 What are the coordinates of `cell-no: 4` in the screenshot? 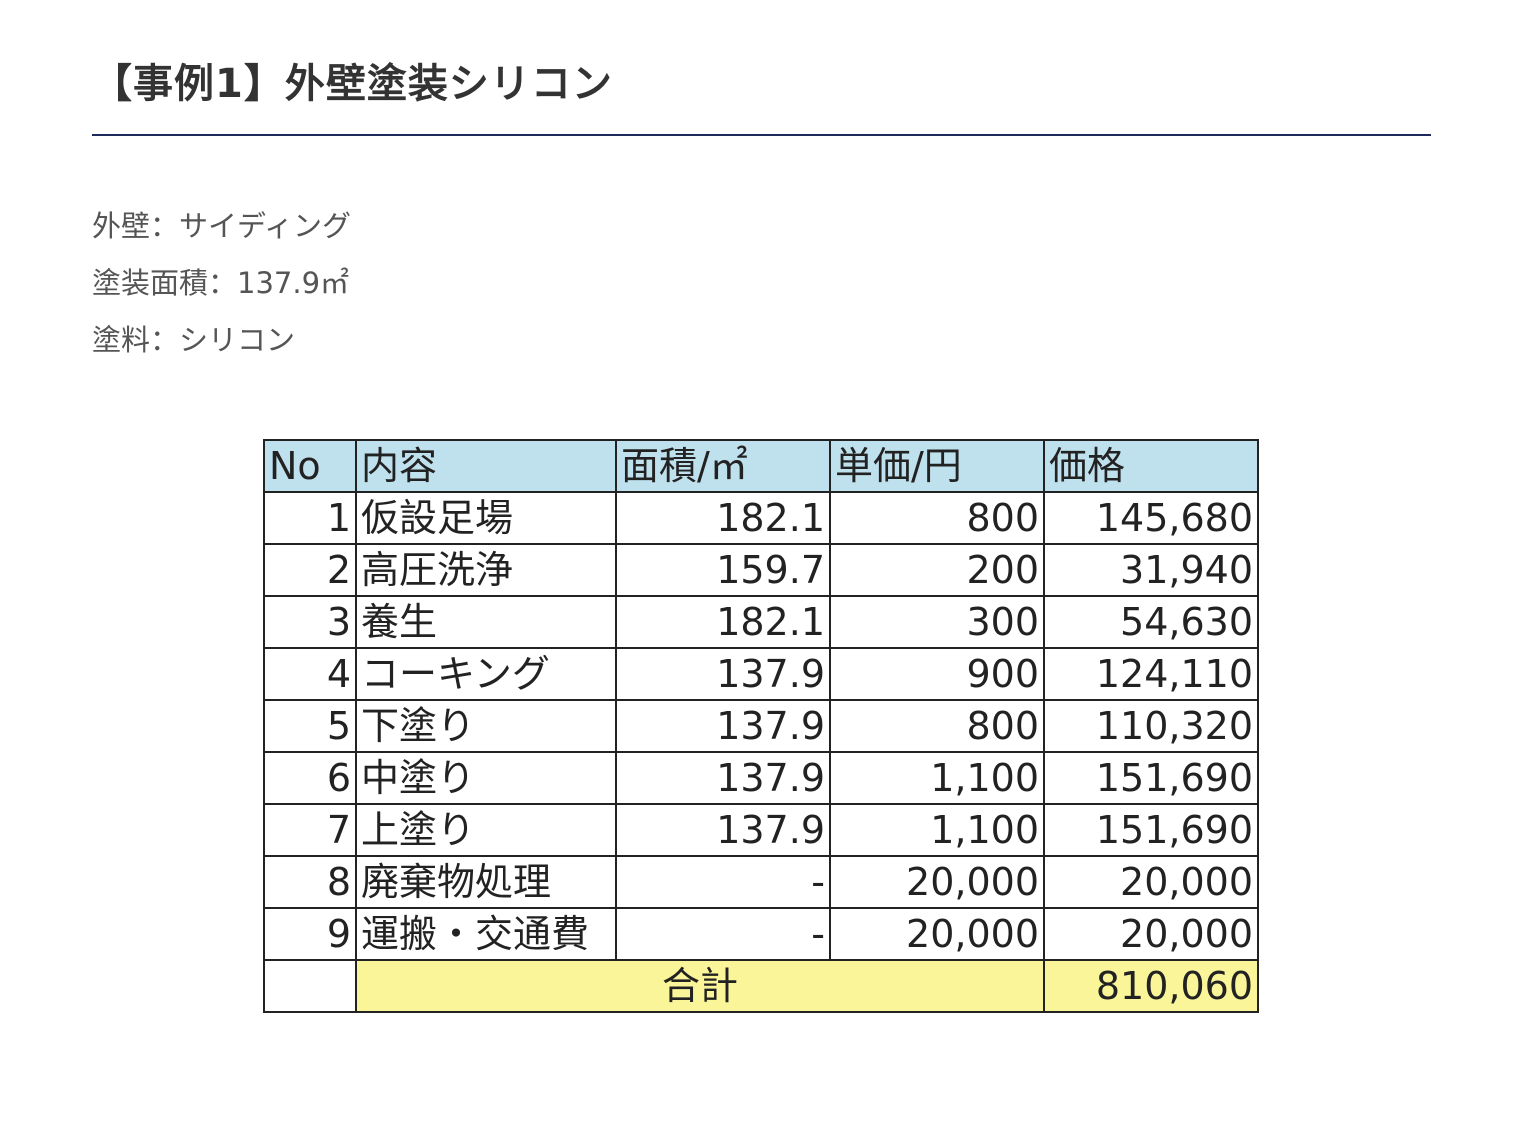 It's located at (310, 674).